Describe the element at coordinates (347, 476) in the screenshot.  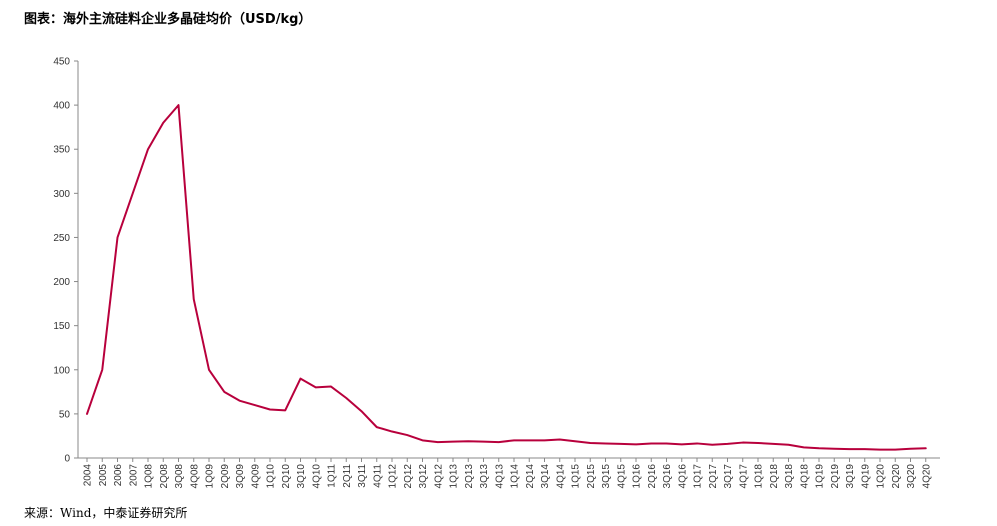
I see `x-tick-label: 2Q11` at that location.